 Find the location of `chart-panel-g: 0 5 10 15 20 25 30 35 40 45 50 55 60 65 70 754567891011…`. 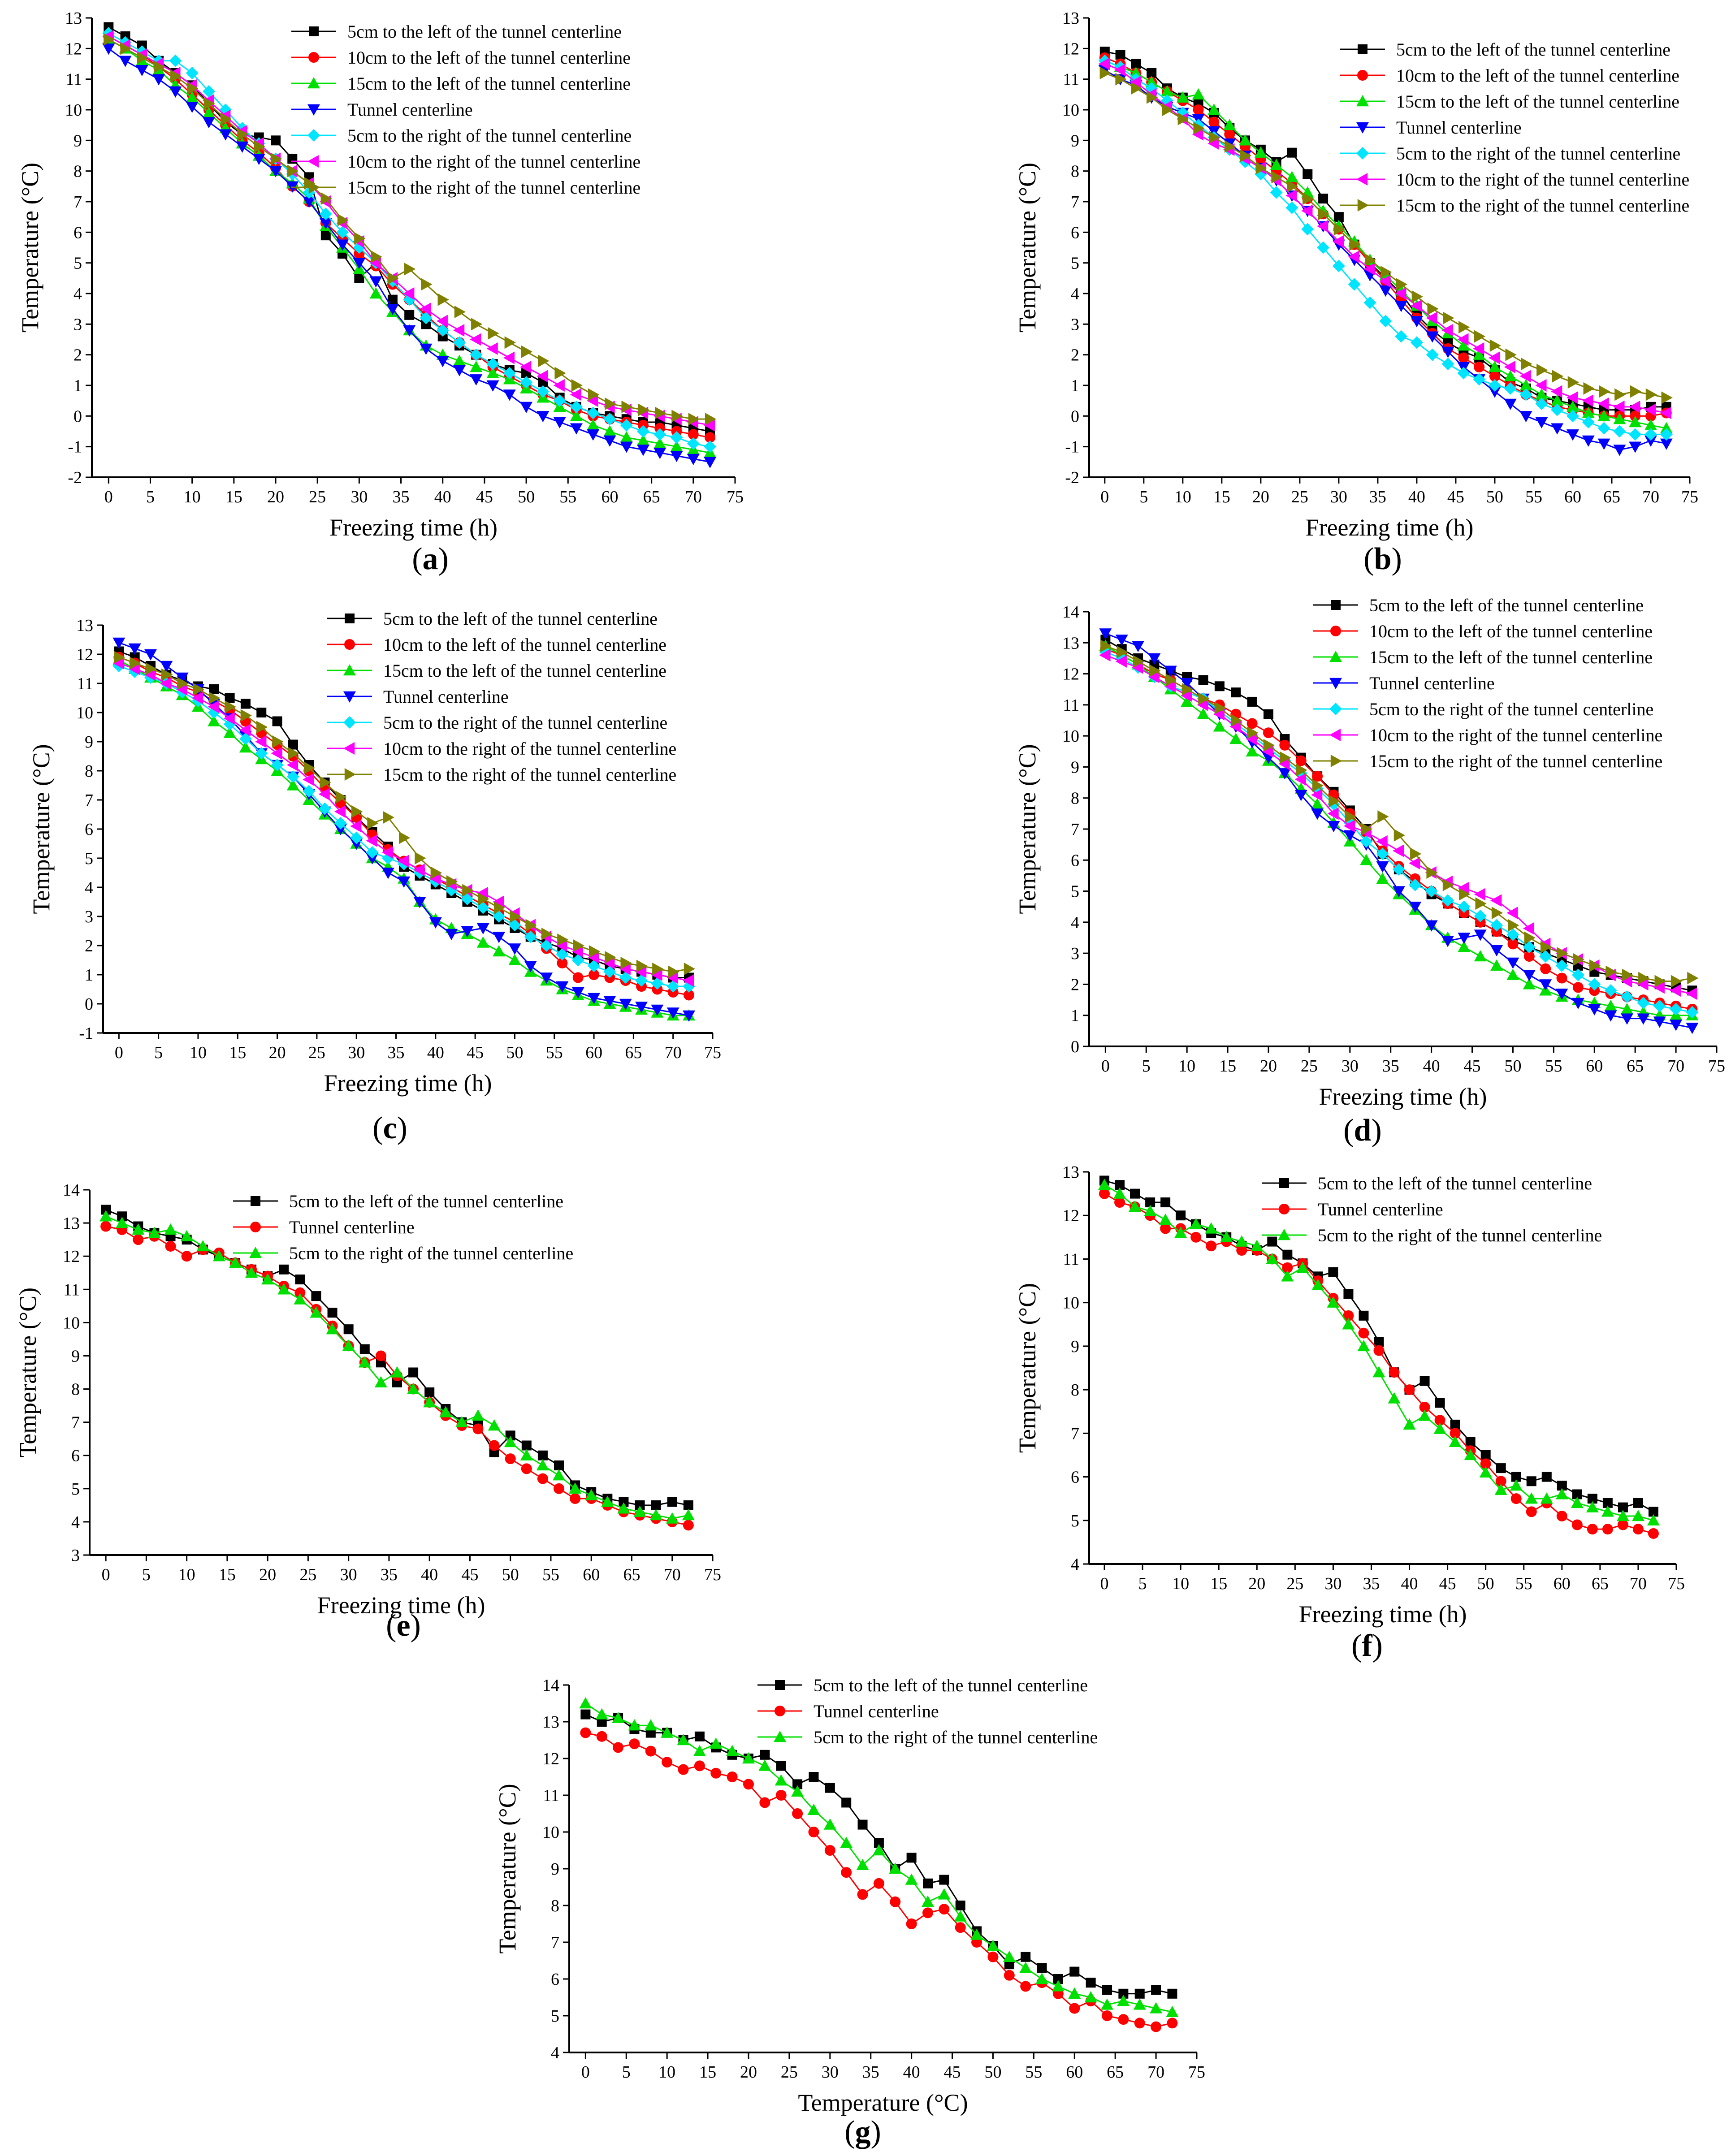

chart-panel-g: 0 5 10 15 20 25 30 35 40 45 50 55 60 65 70 754567891011… is located at coordinates (850, 1912).